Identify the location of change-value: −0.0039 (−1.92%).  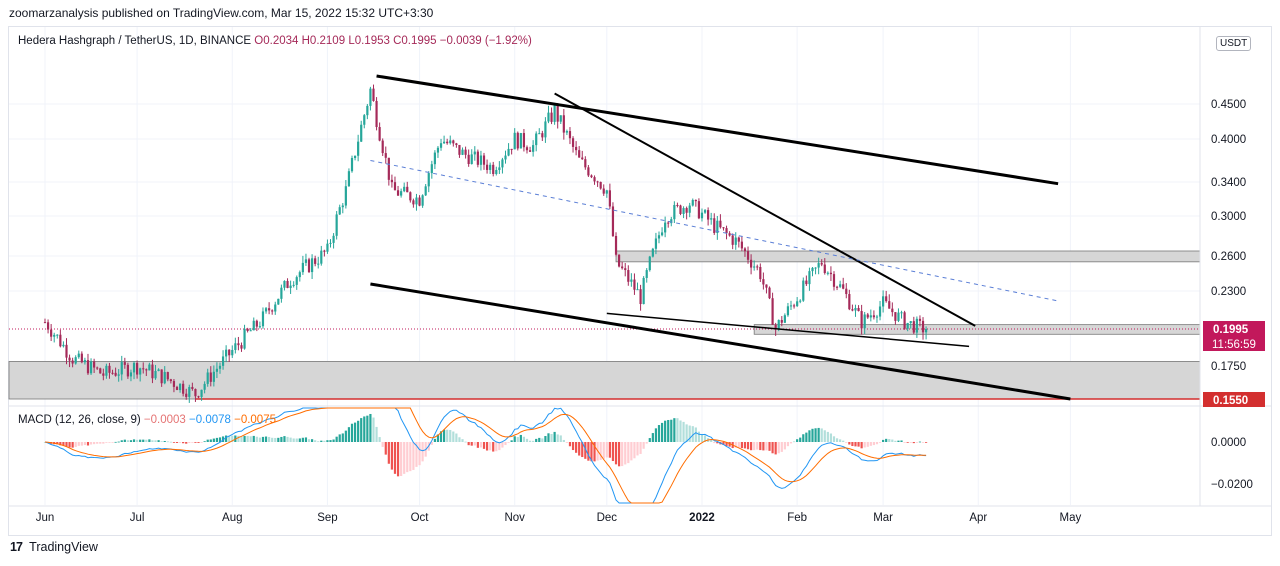
(485, 41).